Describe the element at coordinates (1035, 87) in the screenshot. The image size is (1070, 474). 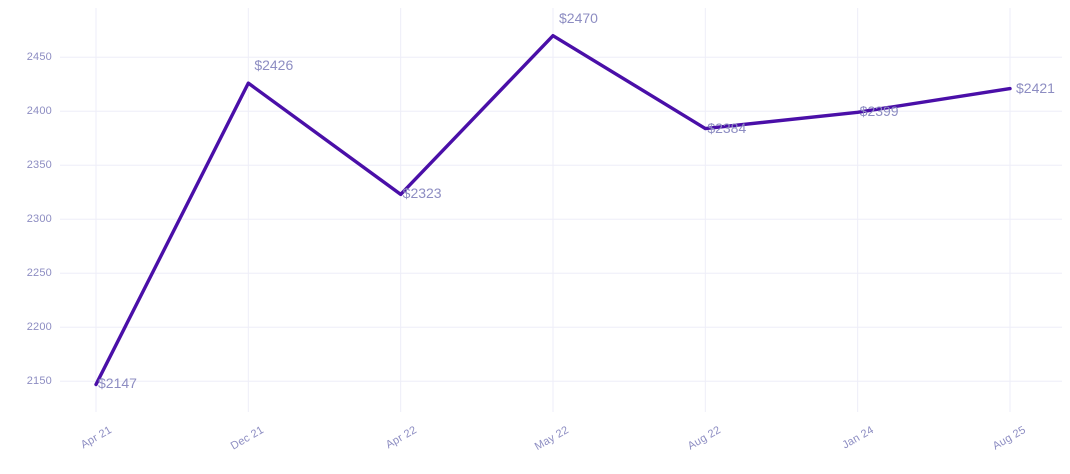
I see `data-point-label: $2421` at that location.